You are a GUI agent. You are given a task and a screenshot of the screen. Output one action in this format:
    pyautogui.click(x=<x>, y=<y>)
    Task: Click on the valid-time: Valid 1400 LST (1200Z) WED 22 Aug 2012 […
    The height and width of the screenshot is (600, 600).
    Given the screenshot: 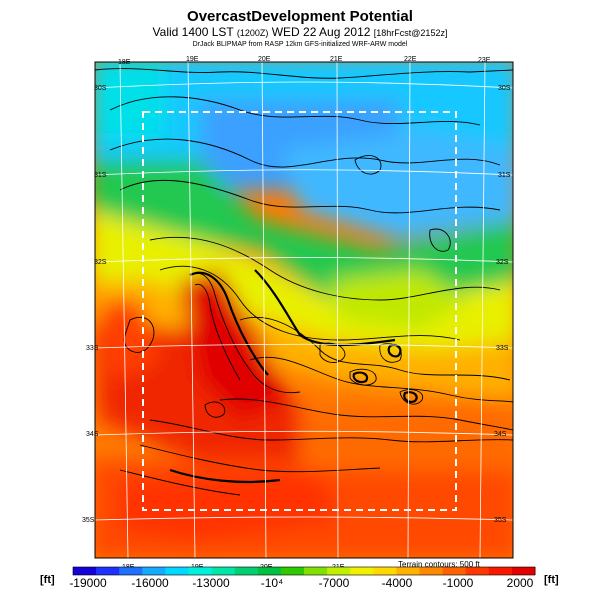 What is the action you would take?
    pyautogui.click(x=300, y=32)
    